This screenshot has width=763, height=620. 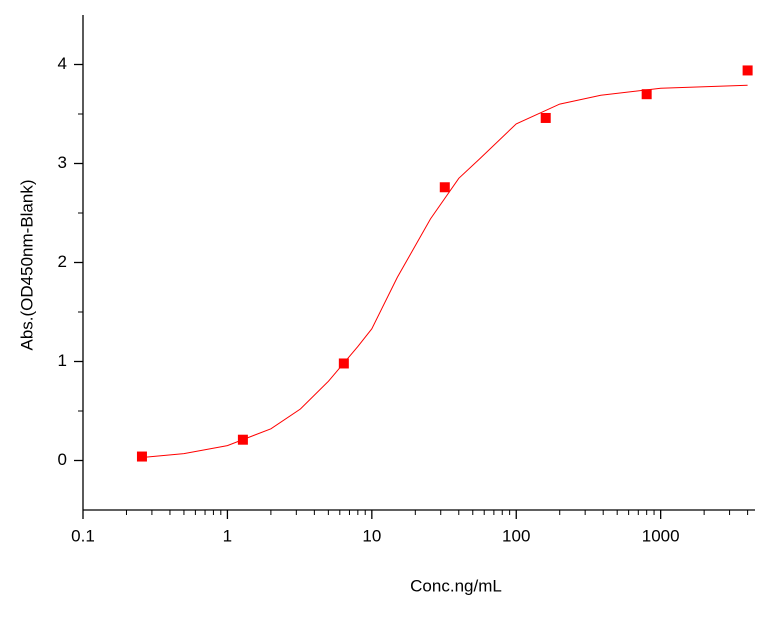 I want to click on x-tick-label: 10, so click(x=371, y=535).